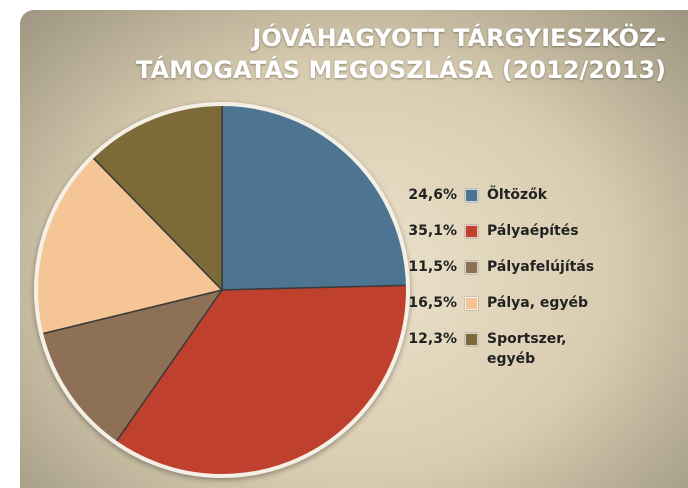 The width and height of the screenshot is (688, 488). Describe the element at coordinates (533, 231) in the screenshot. I see `legend-label: Pályaépítés` at that location.